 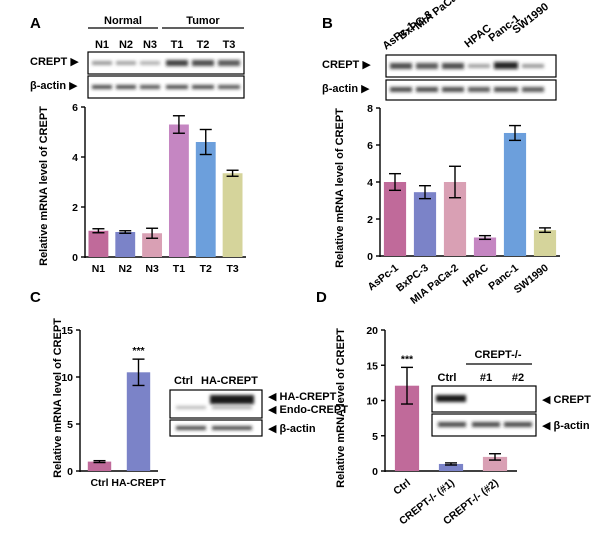 What do you see at coordinates (58, 398) in the screenshot?
I see `chart-c-ylabel: Relative mRNA level of CREPT` at bounding box center [58, 398].